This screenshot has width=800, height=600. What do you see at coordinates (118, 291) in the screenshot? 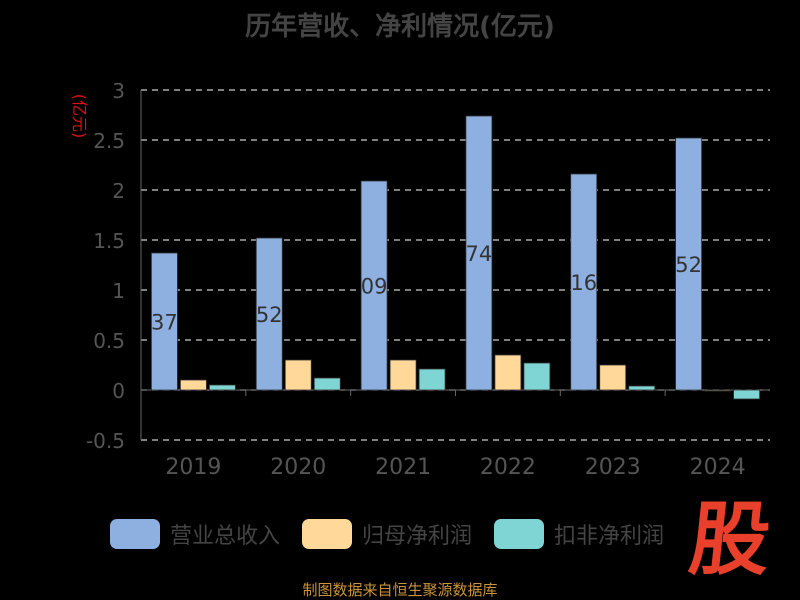
I see `y-tick-label: 1` at bounding box center [118, 291].